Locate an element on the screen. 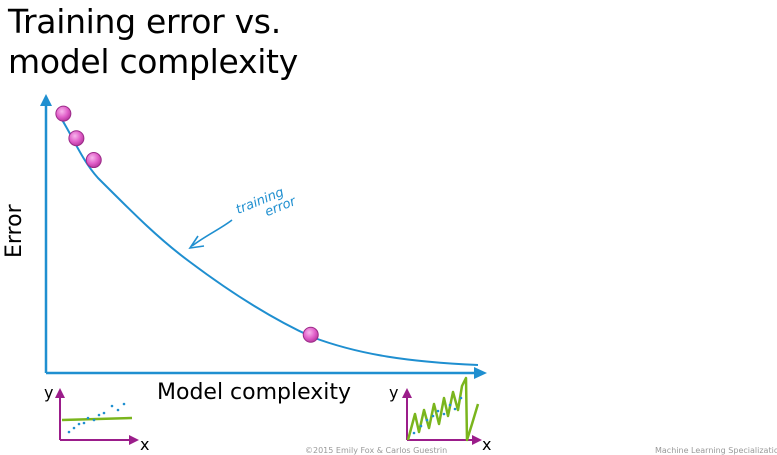  inset-right-x-label: x is located at coordinates (486, 443).